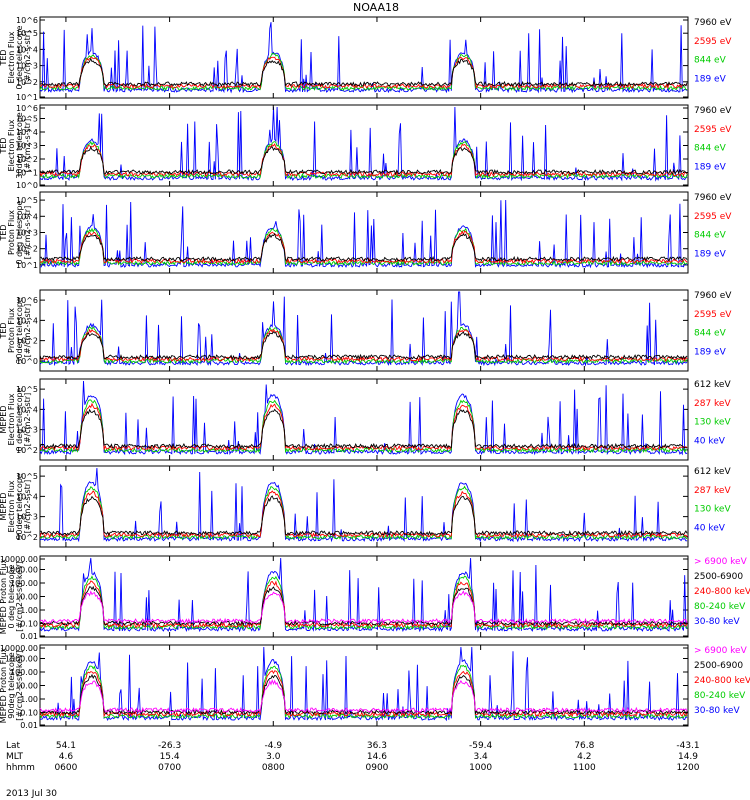 The width and height of the screenshot is (750, 800). I want to click on x-row-value: -43.1, so click(687, 746).